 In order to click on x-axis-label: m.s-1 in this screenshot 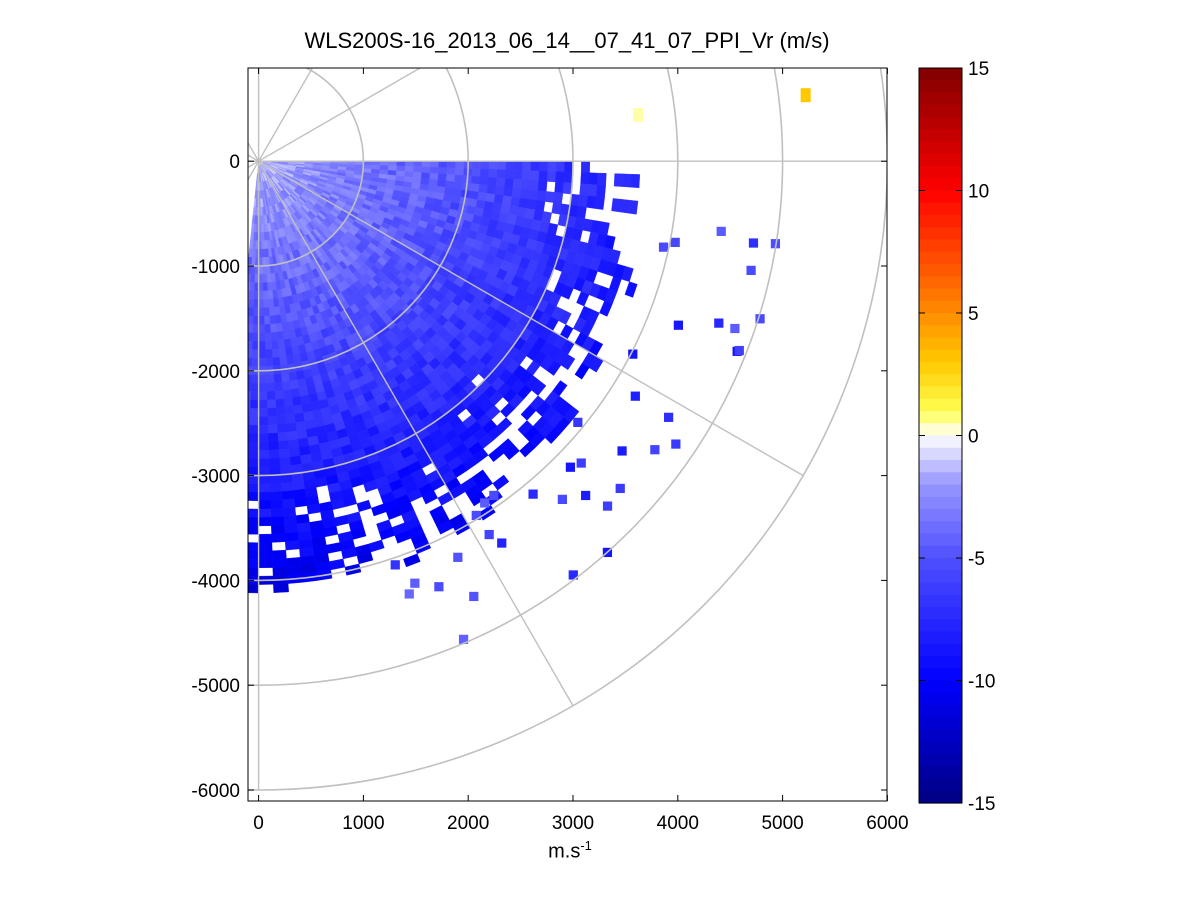, I will do `click(570, 850)`.